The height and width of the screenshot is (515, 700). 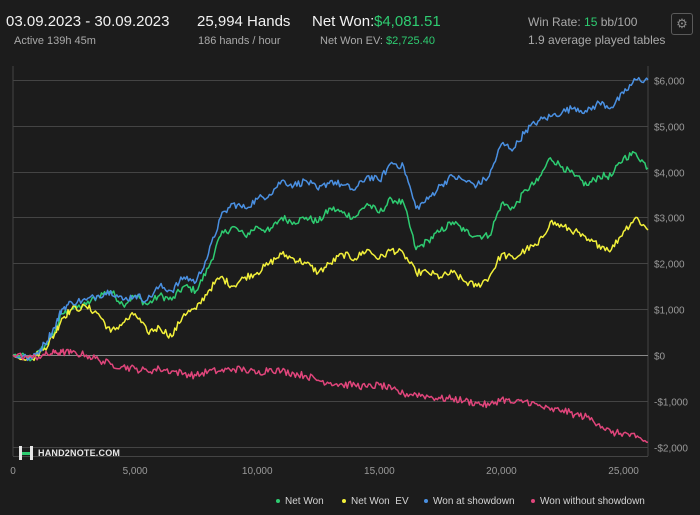 What do you see at coordinates (13, 471) in the screenshot?
I see `x-tick-label: 0` at bounding box center [13, 471].